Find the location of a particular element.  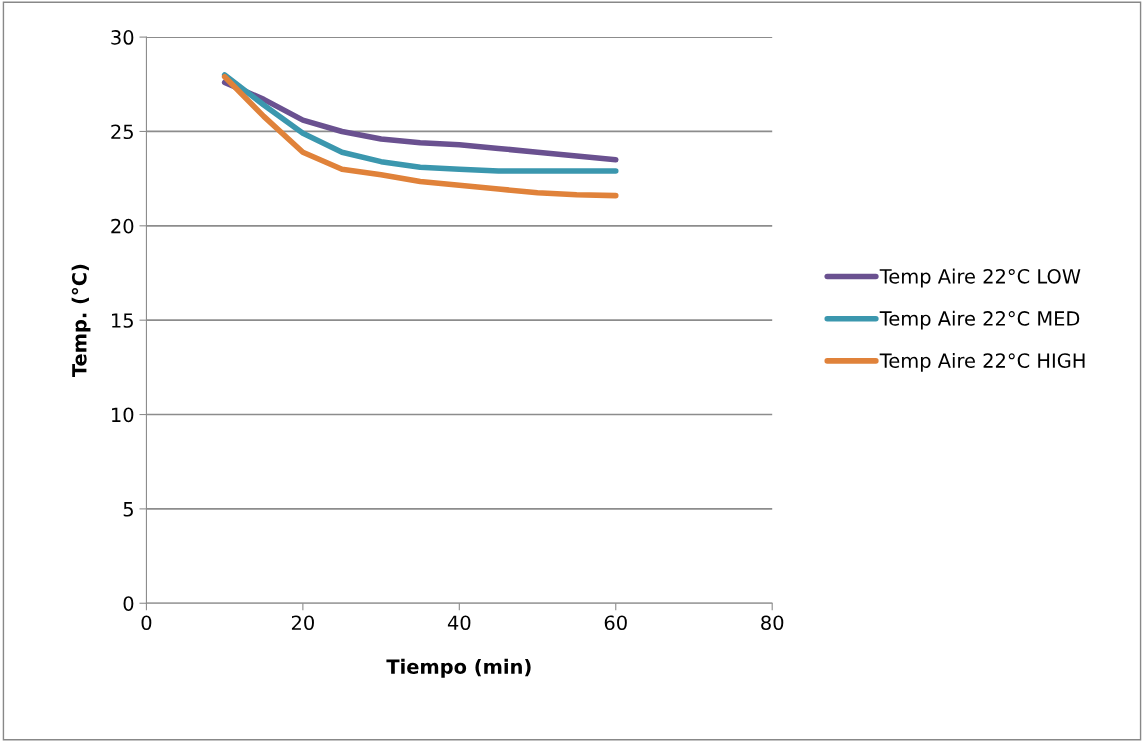

legend-label: Temp Aire 22°C LOW is located at coordinates (980, 278).